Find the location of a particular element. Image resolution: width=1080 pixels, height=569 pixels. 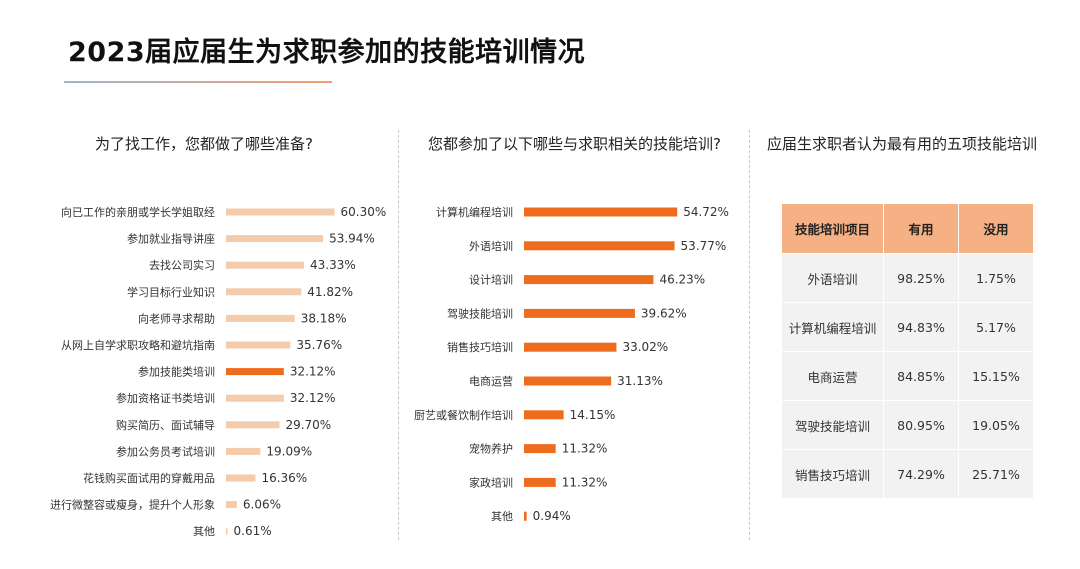

category-label: 家政培训 is located at coordinates (491, 482).